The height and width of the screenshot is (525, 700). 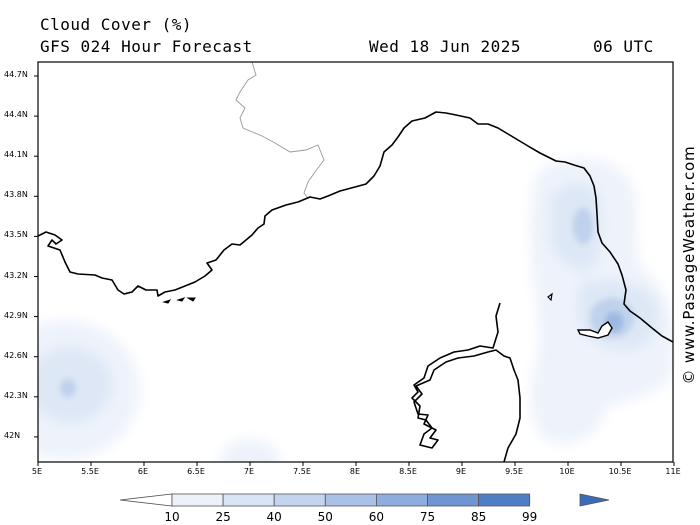 I want to click on lat-label: 44.4N, so click(x=16, y=115).